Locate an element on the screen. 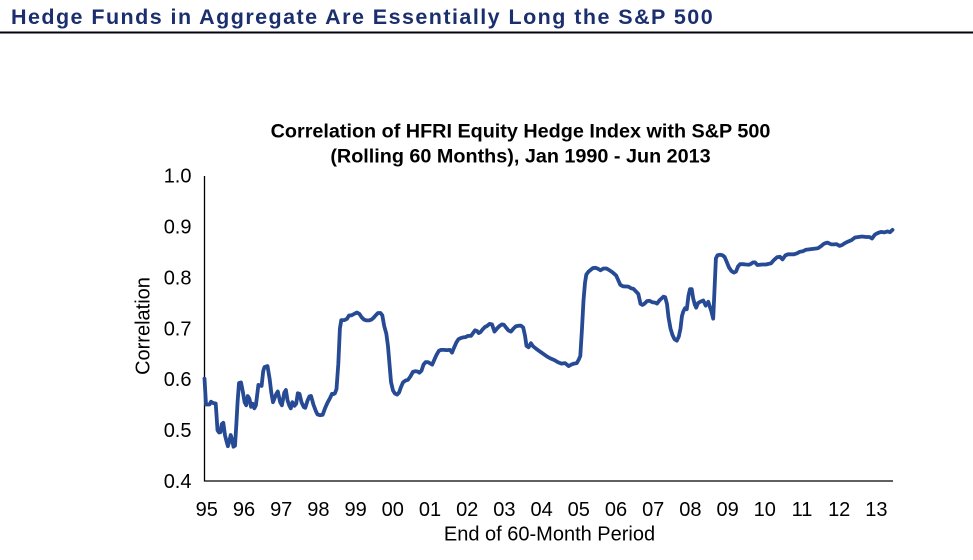 The width and height of the screenshot is (973, 560). svg-text: 09 is located at coordinates (727, 510).